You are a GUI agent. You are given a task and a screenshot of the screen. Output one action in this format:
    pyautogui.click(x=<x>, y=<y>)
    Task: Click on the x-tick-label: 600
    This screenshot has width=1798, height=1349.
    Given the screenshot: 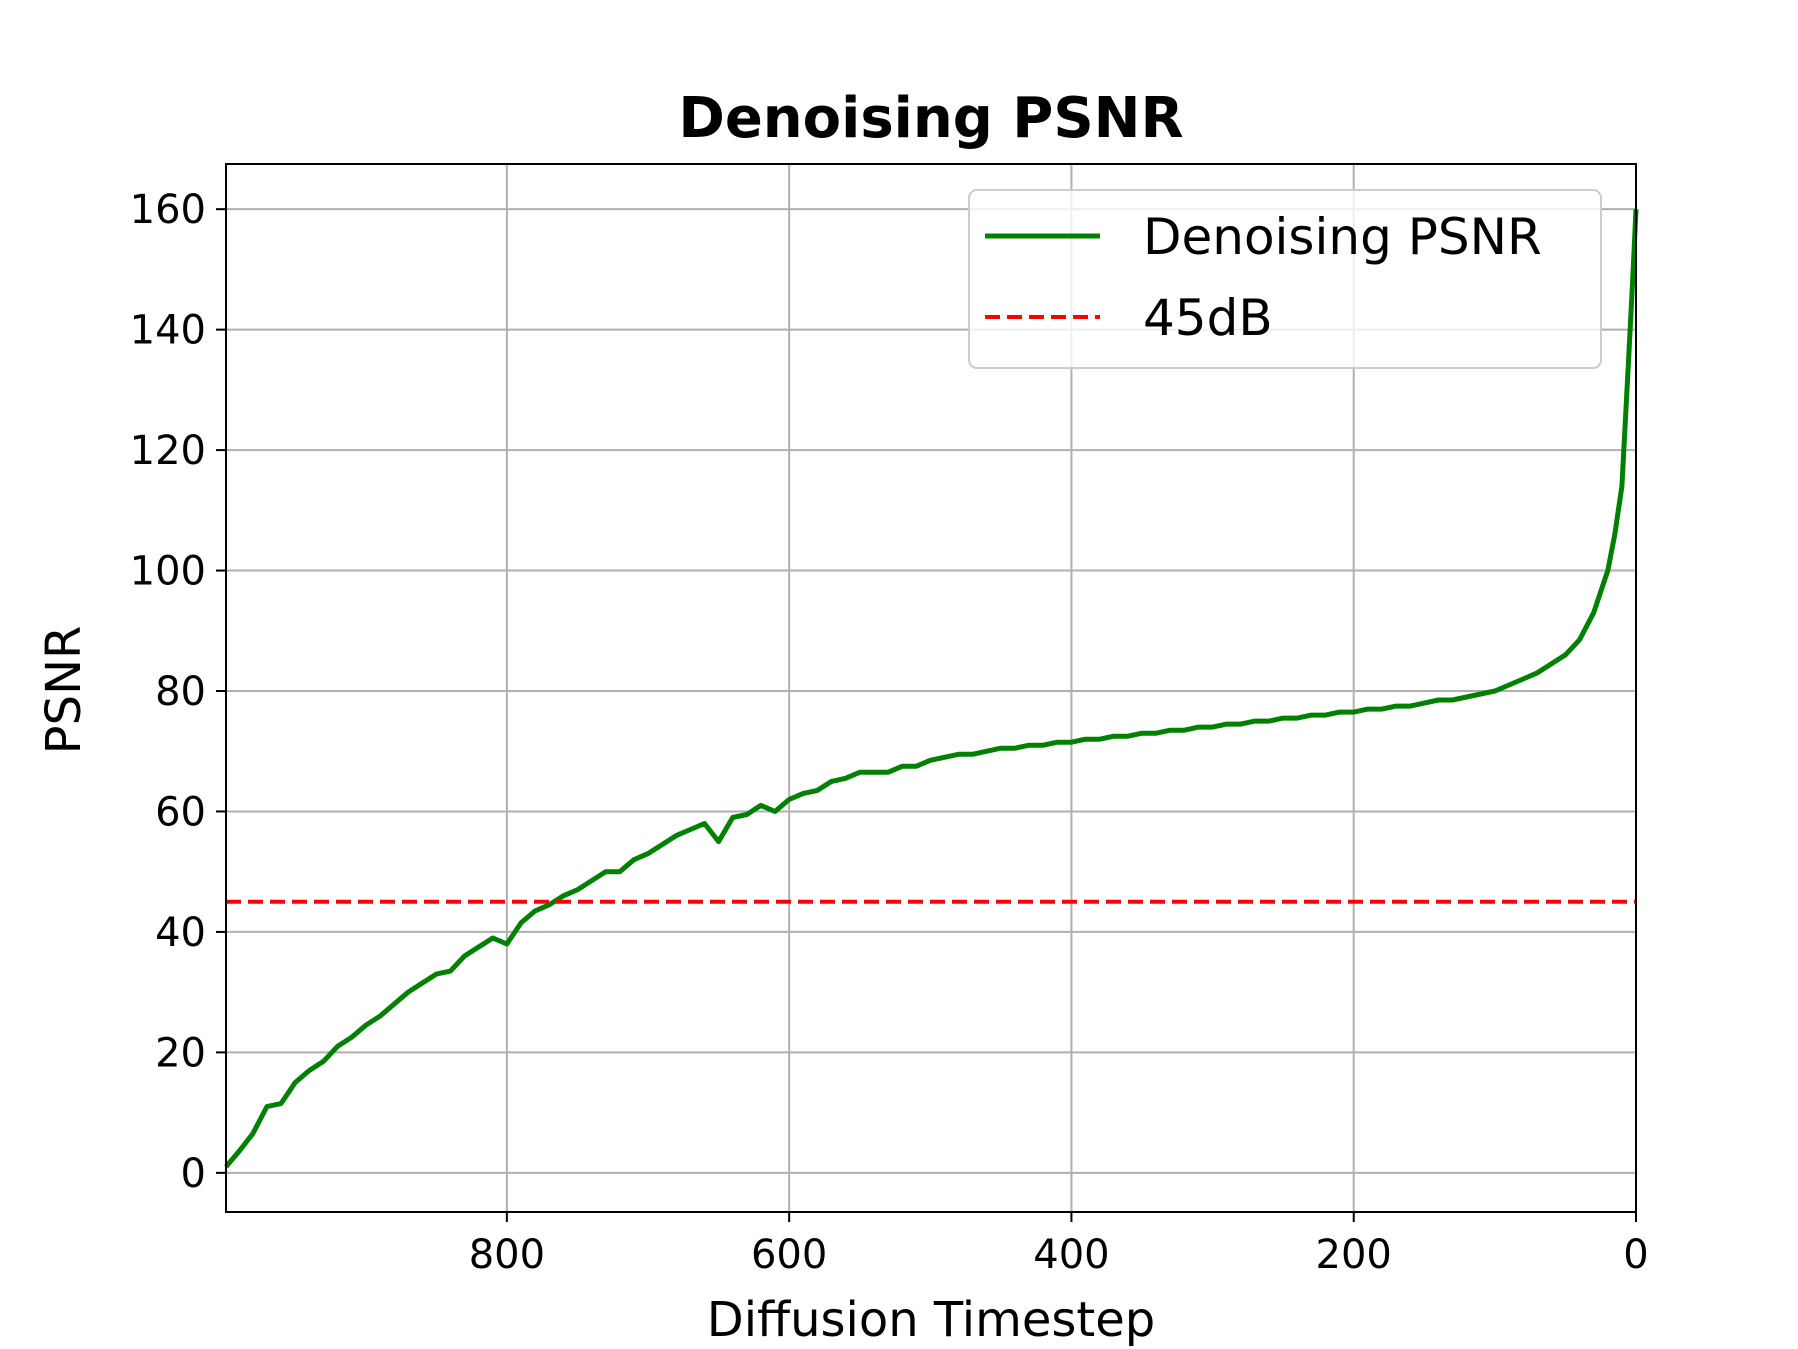 What is the action you would take?
    pyautogui.click(x=789, y=1255)
    